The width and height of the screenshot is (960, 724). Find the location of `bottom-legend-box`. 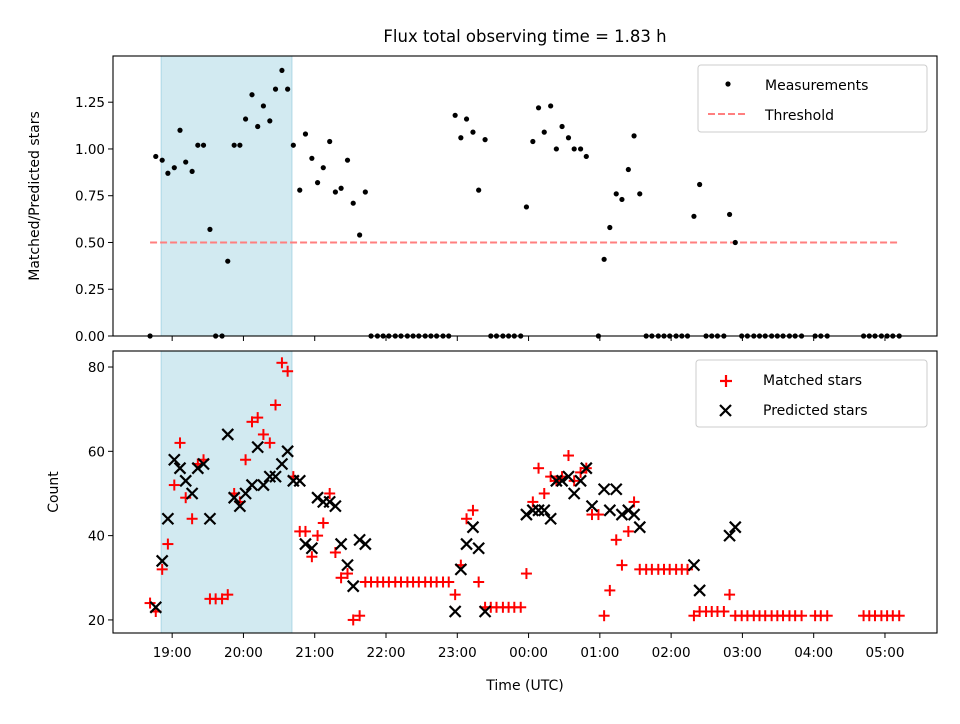

bottom-legend-box is located at coordinates (811, 393).